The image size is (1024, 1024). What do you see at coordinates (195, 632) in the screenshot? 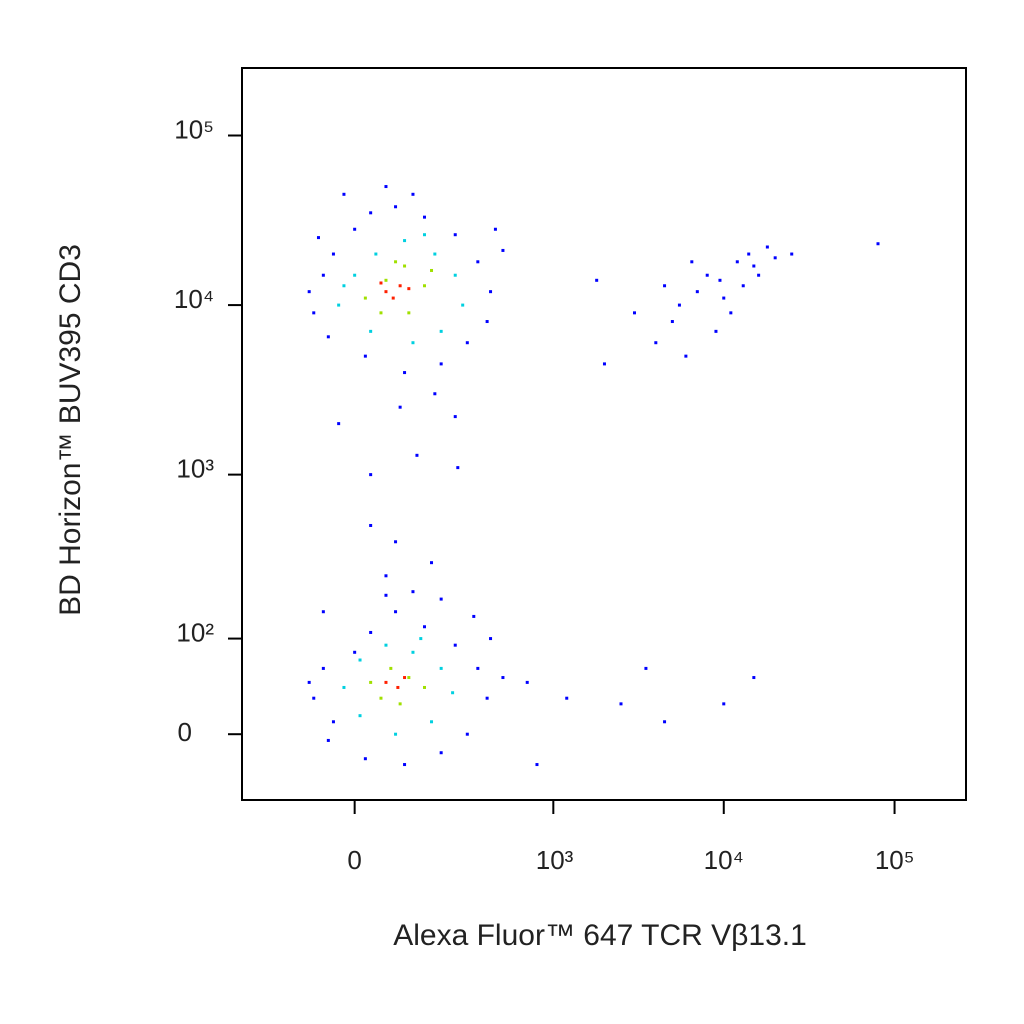
I see `y-tick-label: 10²` at bounding box center [195, 632].